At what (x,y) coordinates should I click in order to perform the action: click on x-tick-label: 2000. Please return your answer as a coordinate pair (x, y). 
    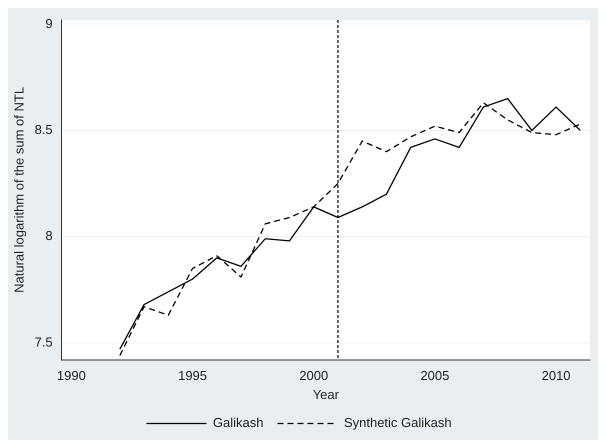
    Looking at the image, I should click on (313, 376).